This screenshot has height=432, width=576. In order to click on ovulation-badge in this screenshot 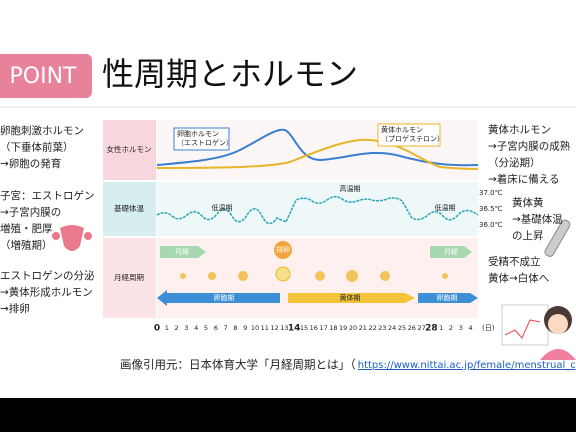, I will do `click(283, 250)`.